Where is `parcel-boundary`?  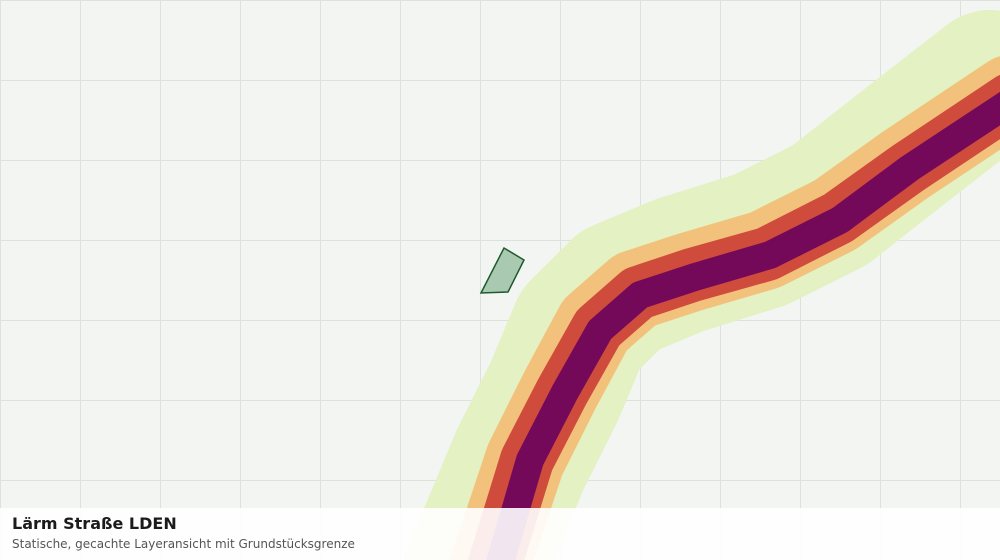 parcel-boundary is located at coordinates (502, 270).